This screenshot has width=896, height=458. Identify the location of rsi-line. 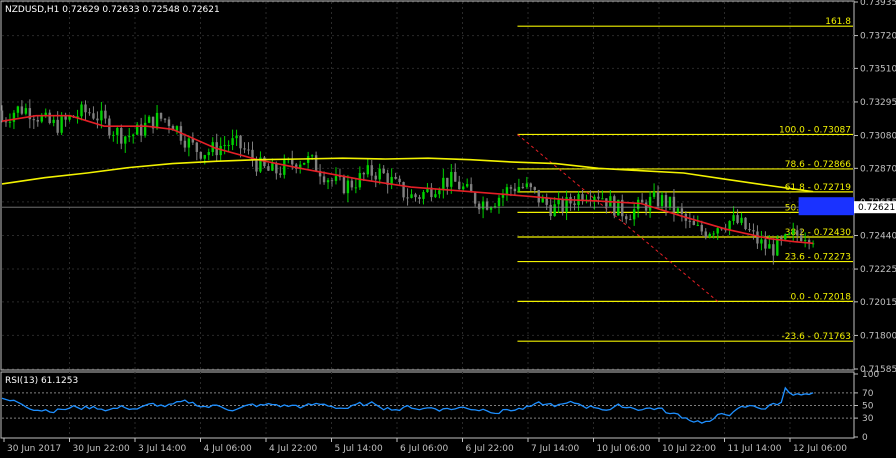
(407, 405).